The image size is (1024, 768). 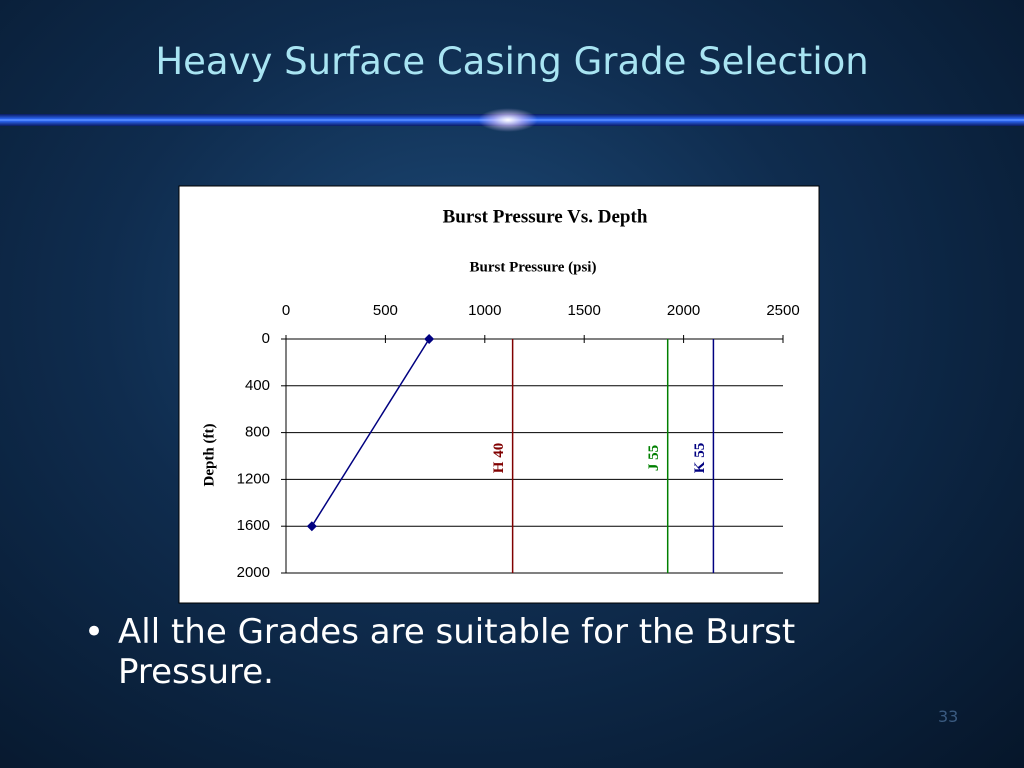 What do you see at coordinates (385, 310) in the screenshot?
I see `x-tick-label: 500` at bounding box center [385, 310].